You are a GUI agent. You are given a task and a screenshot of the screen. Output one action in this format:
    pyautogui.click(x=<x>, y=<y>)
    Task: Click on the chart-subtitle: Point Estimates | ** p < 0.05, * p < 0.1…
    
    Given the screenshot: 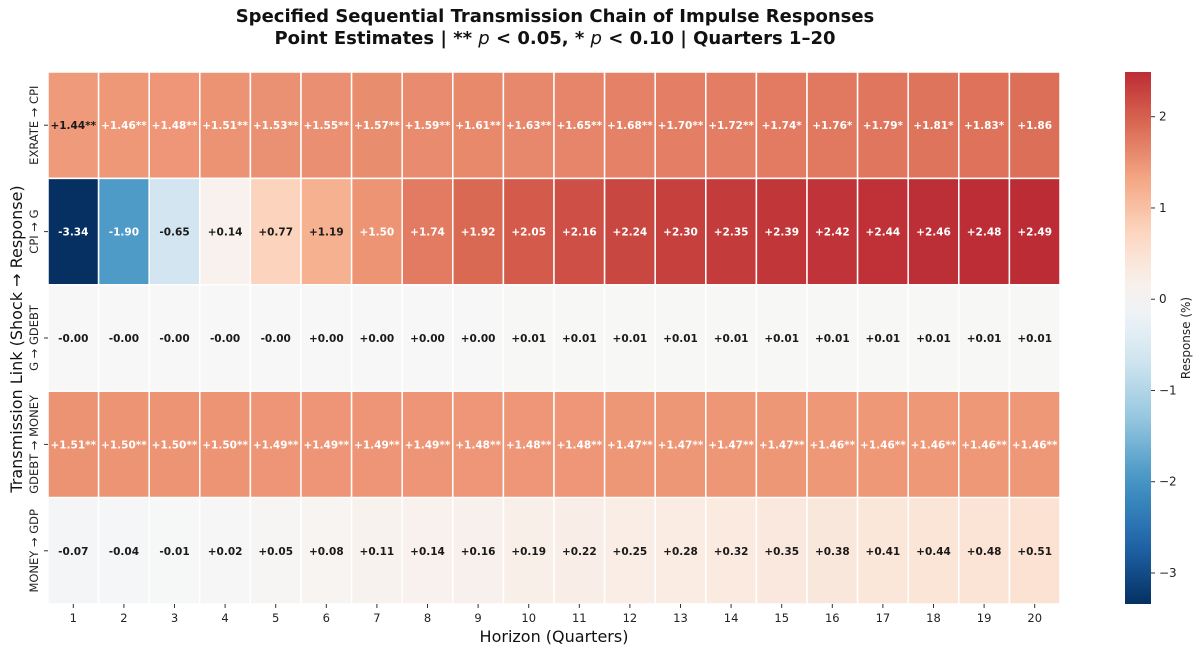 What is the action you would take?
    pyautogui.click(x=555, y=39)
    